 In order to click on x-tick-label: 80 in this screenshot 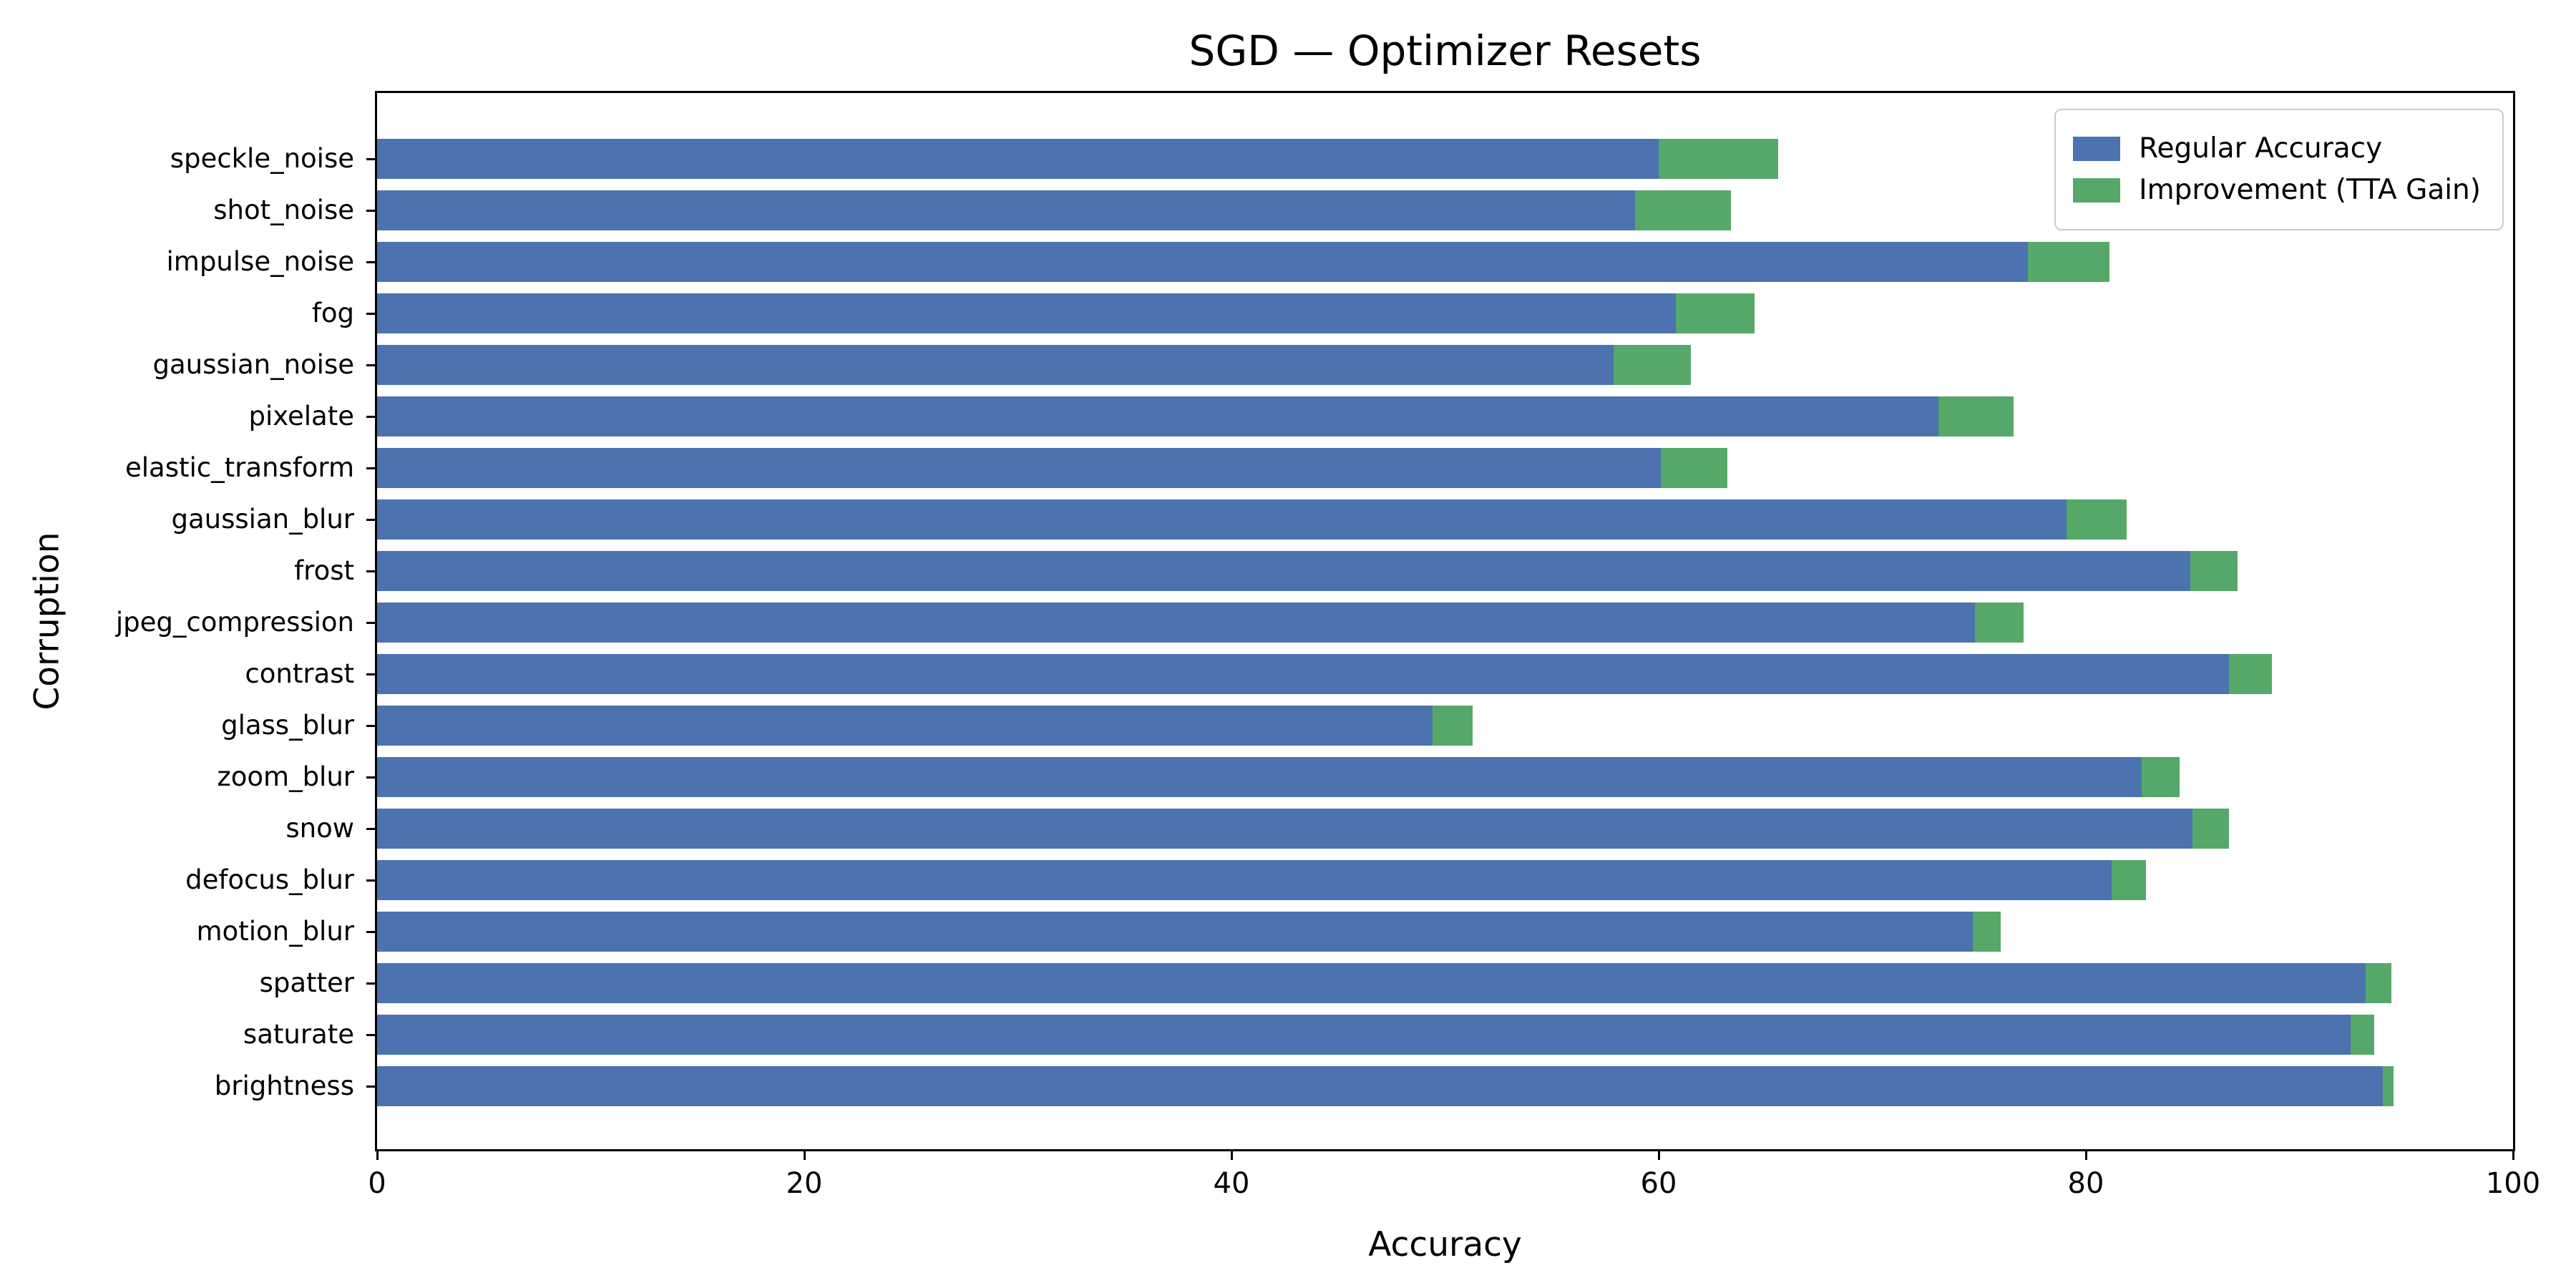, I will do `click(2085, 1183)`.